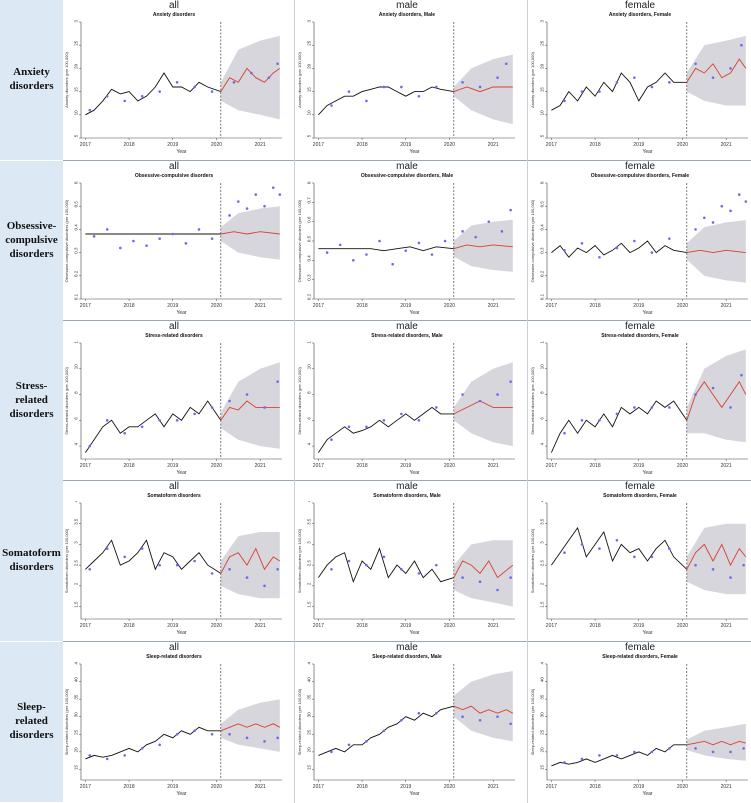 The width and height of the screenshot is (751, 803). Describe the element at coordinates (31, 80) in the screenshot. I see `row-label-anxiety-disorders: Anxiety disorders` at that location.